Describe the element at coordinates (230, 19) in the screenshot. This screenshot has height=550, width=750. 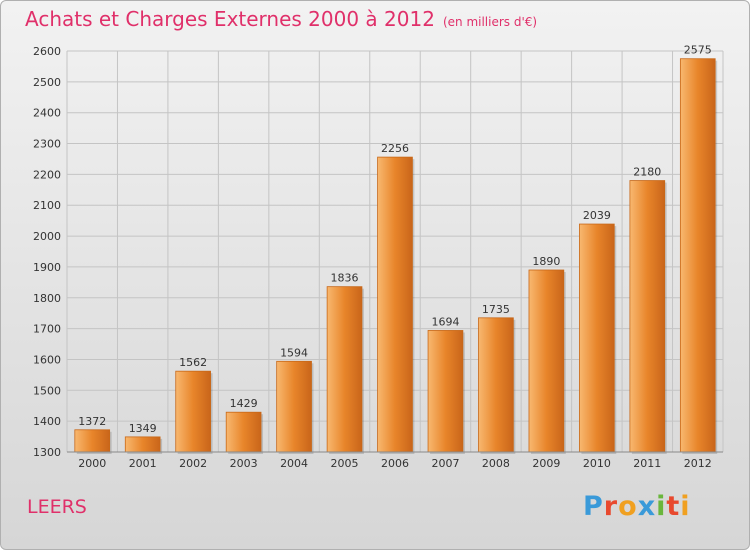
I see `chart-title-text: Achats et Charges Externes 2000 à 2012` at that location.